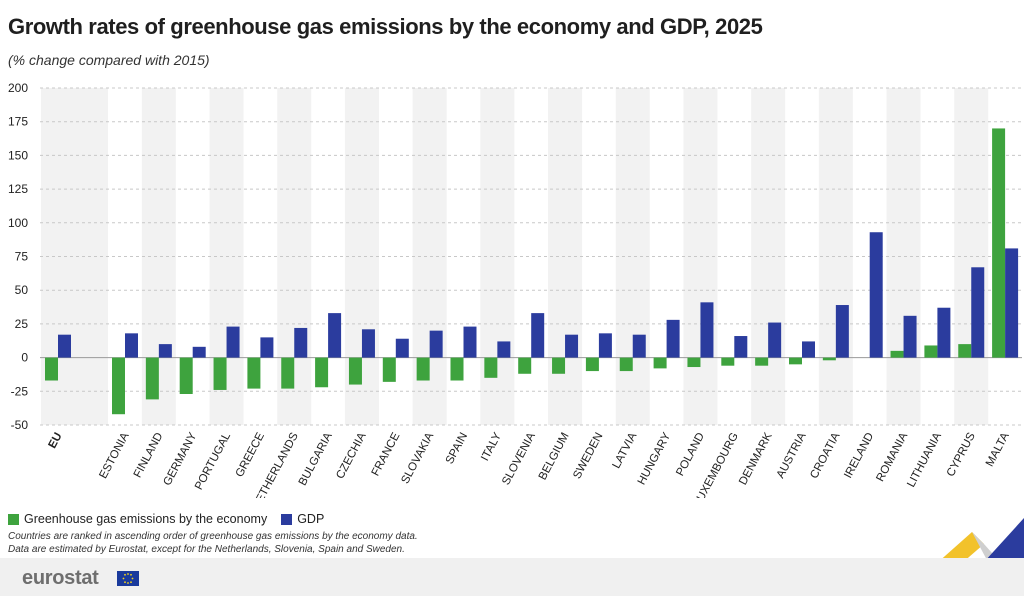 This screenshot has height=596, width=1024. What do you see at coordinates (504, 349) in the screenshot?
I see `bar-gdp-italy` at bounding box center [504, 349].